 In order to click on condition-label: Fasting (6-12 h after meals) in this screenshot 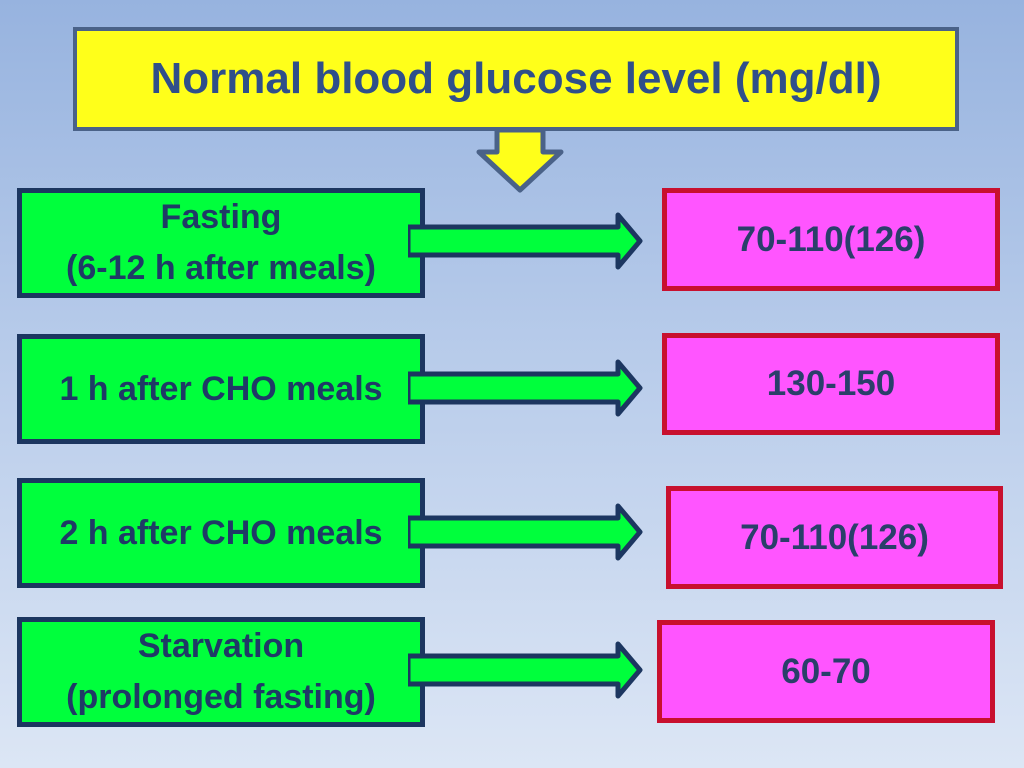, I will do `click(221, 242)`.